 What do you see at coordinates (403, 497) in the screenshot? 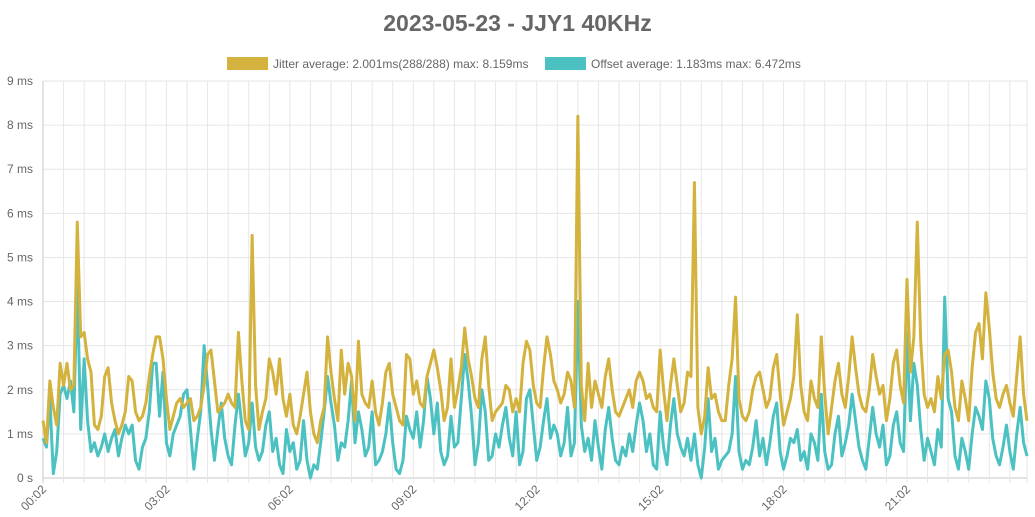
I see `x-tick-label: 09:02` at bounding box center [403, 497].